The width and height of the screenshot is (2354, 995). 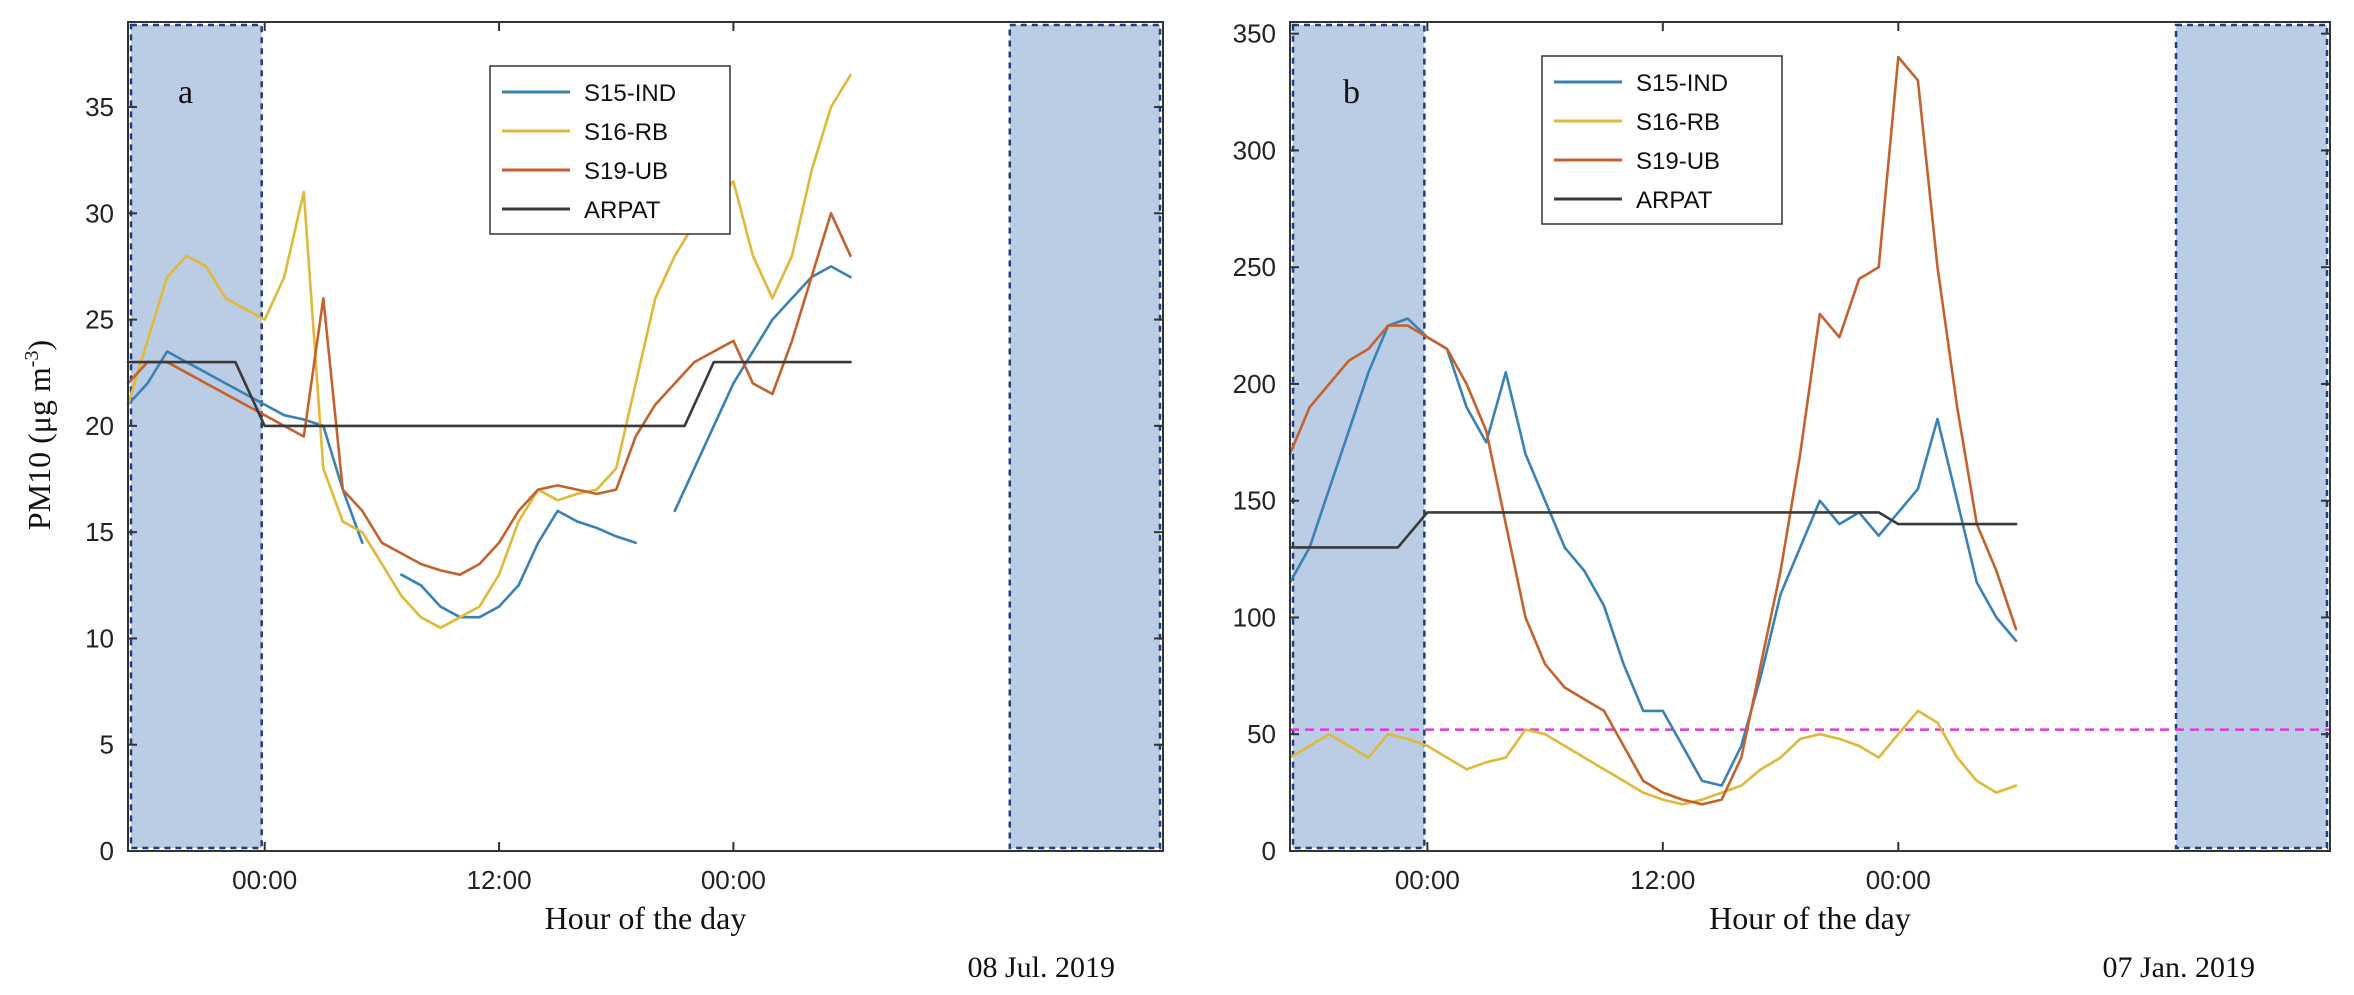 I want to click on series-line-s15-ind, so click(x=1653, y=552).